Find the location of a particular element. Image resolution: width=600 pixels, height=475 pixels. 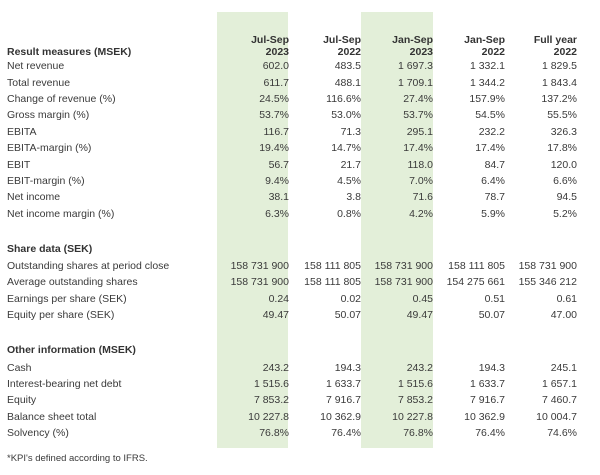

value-cell: 1 697.3 is located at coordinates (415, 66).